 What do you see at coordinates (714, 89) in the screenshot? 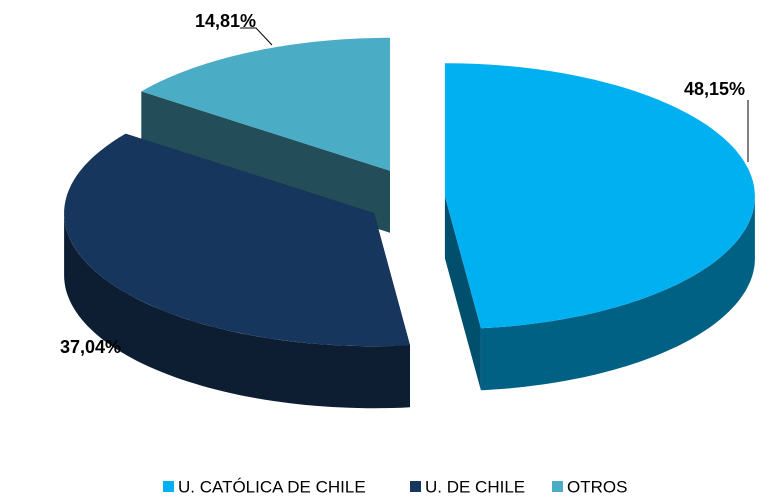
I see `value-label: 48,15%` at bounding box center [714, 89].